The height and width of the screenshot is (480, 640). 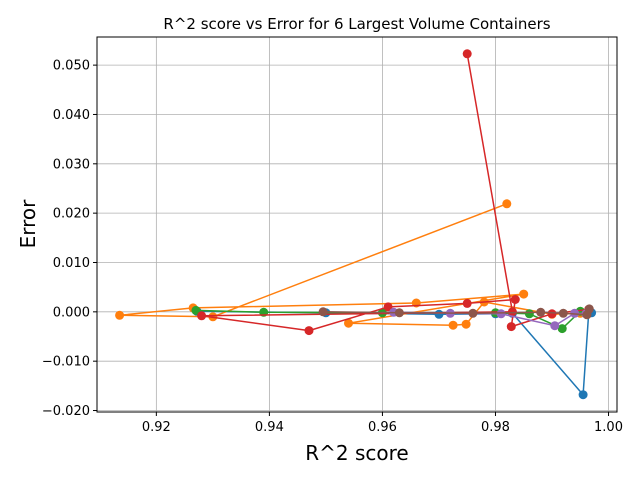 I want to click on y-tick-label-7: 0.050, so click(x=71, y=66).